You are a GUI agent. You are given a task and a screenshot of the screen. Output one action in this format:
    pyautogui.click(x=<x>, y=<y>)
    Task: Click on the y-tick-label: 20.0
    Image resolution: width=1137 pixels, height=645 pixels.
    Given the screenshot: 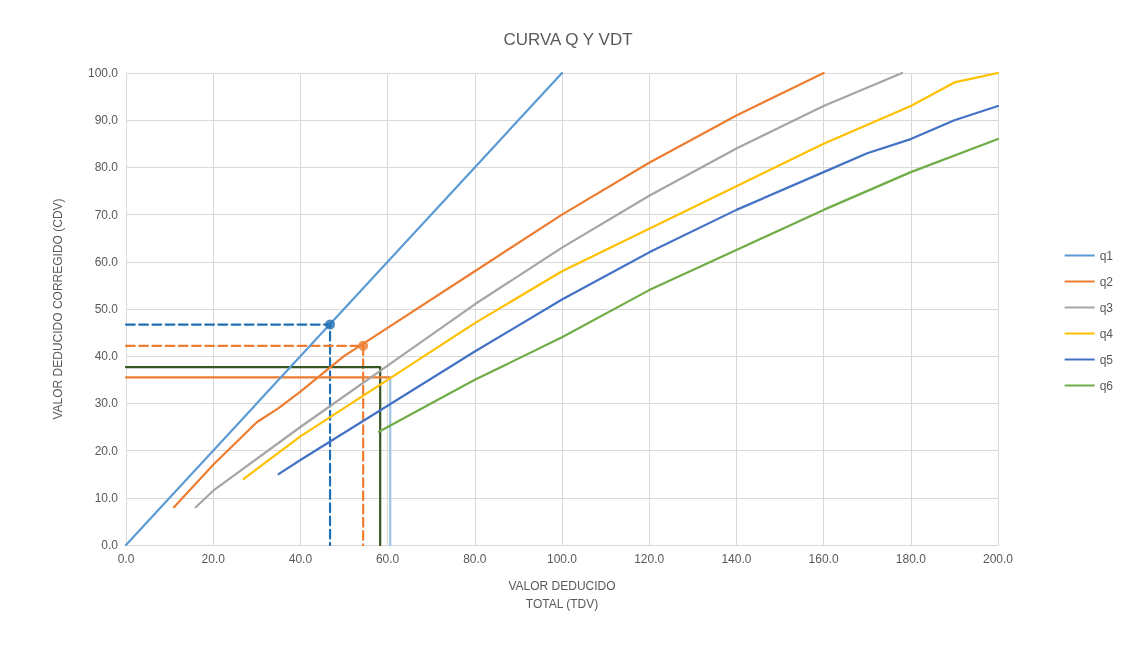 What is the action you would take?
    pyautogui.click(x=106, y=450)
    